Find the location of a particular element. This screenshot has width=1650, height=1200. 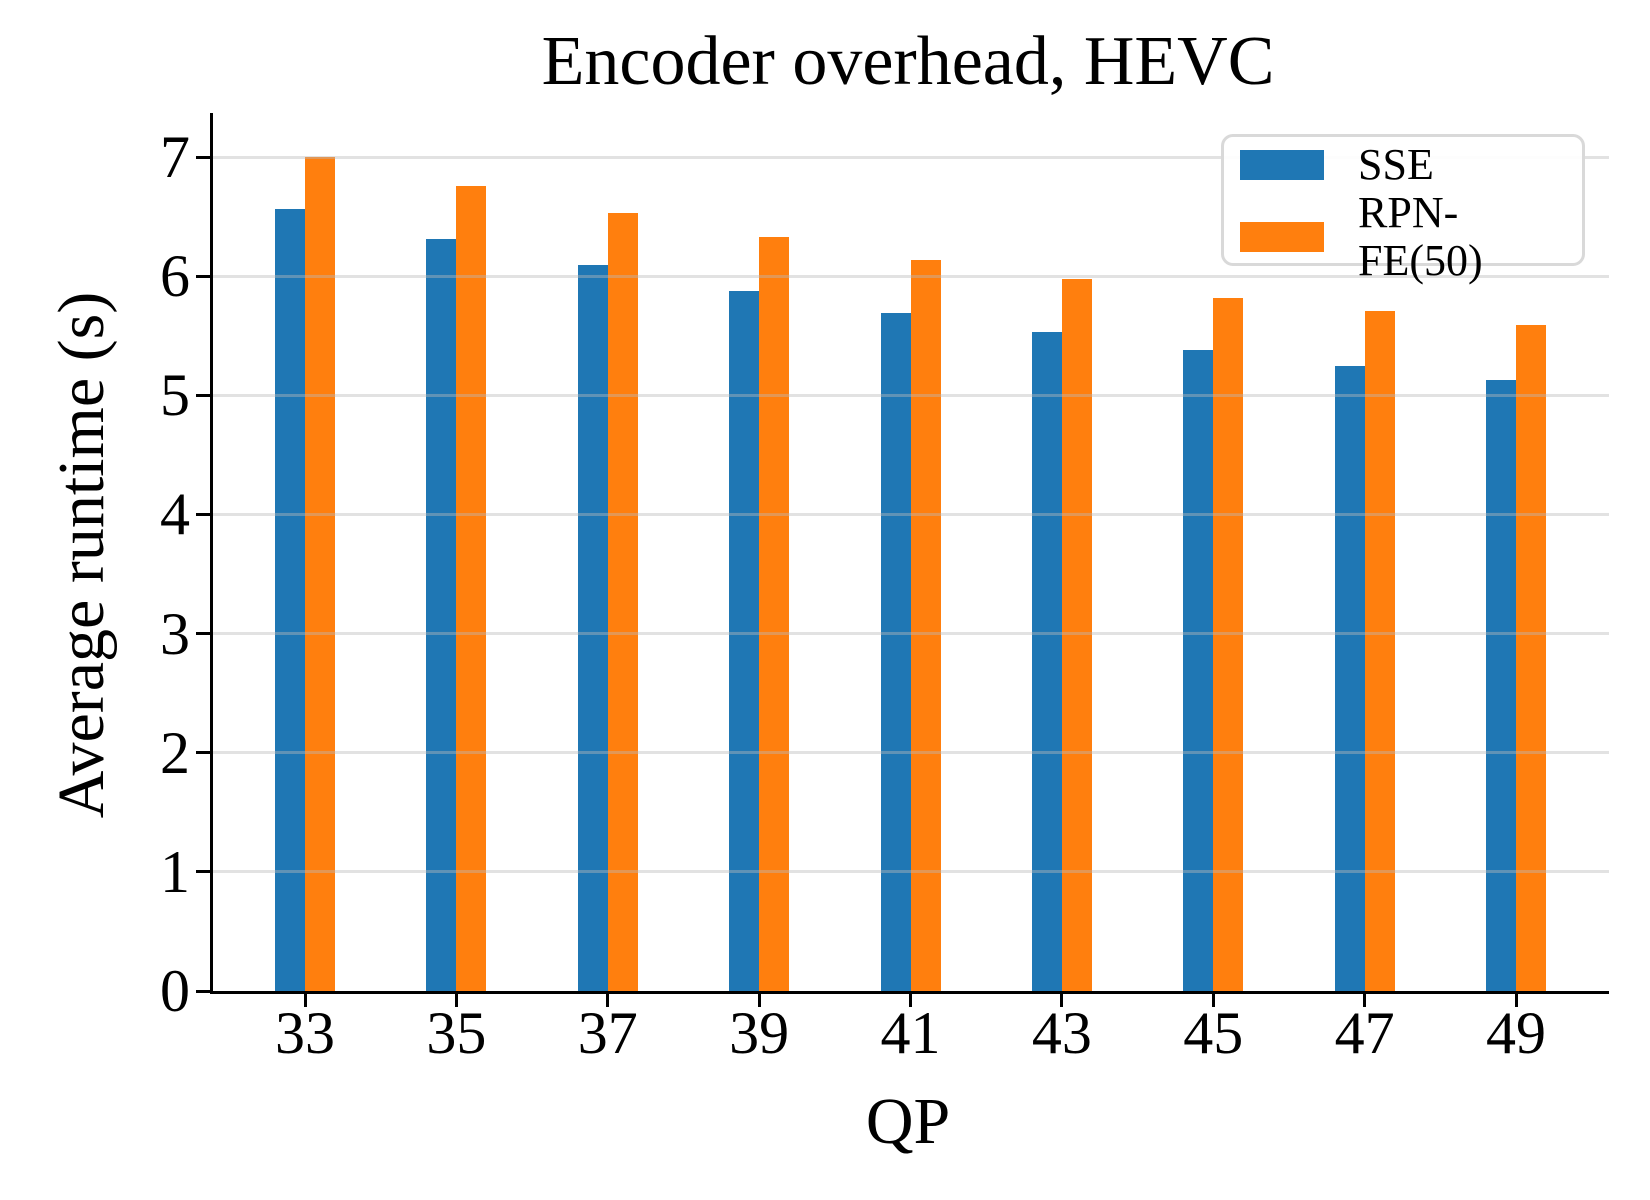

x-tick-label-49: 49 is located at coordinates (1516, 1033).